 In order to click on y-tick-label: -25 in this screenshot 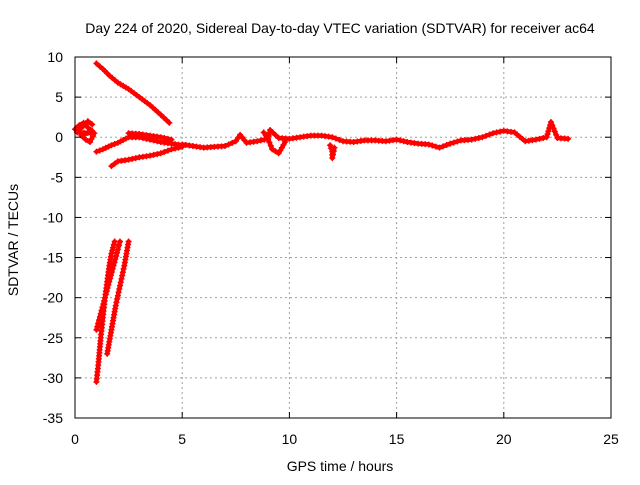, I will do `click(53, 338)`.